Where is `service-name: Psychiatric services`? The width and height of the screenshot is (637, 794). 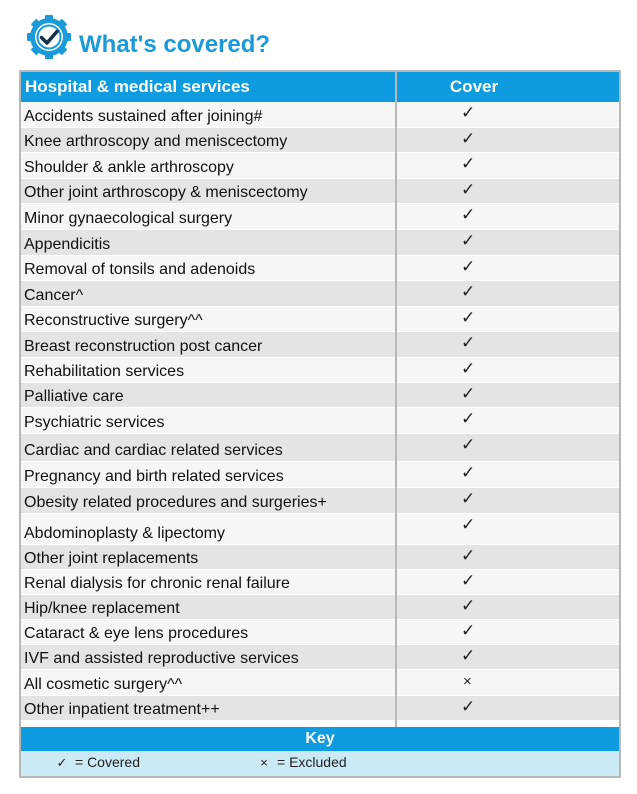 service-name: Psychiatric services is located at coordinates (94, 422).